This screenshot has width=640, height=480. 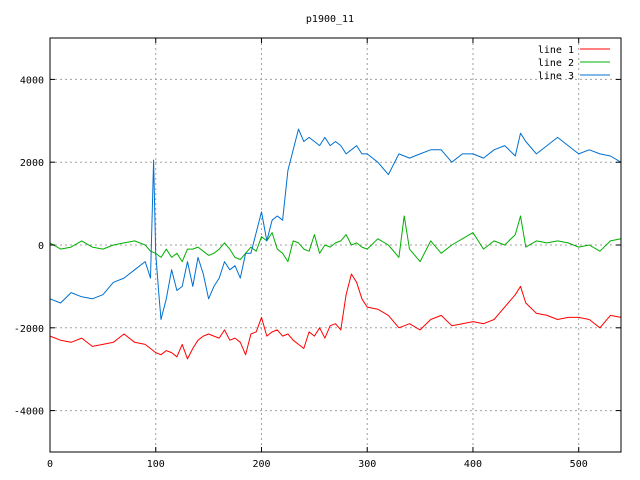 I want to click on x-tick-label: 400, so click(x=473, y=464).